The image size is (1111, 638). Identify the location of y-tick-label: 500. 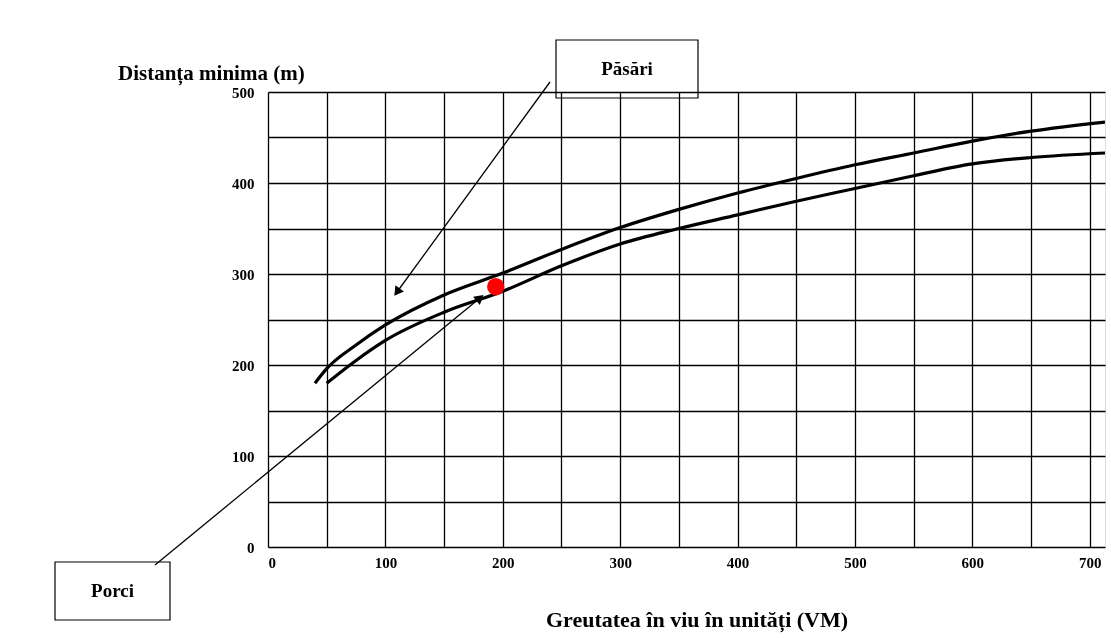
(243, 92).